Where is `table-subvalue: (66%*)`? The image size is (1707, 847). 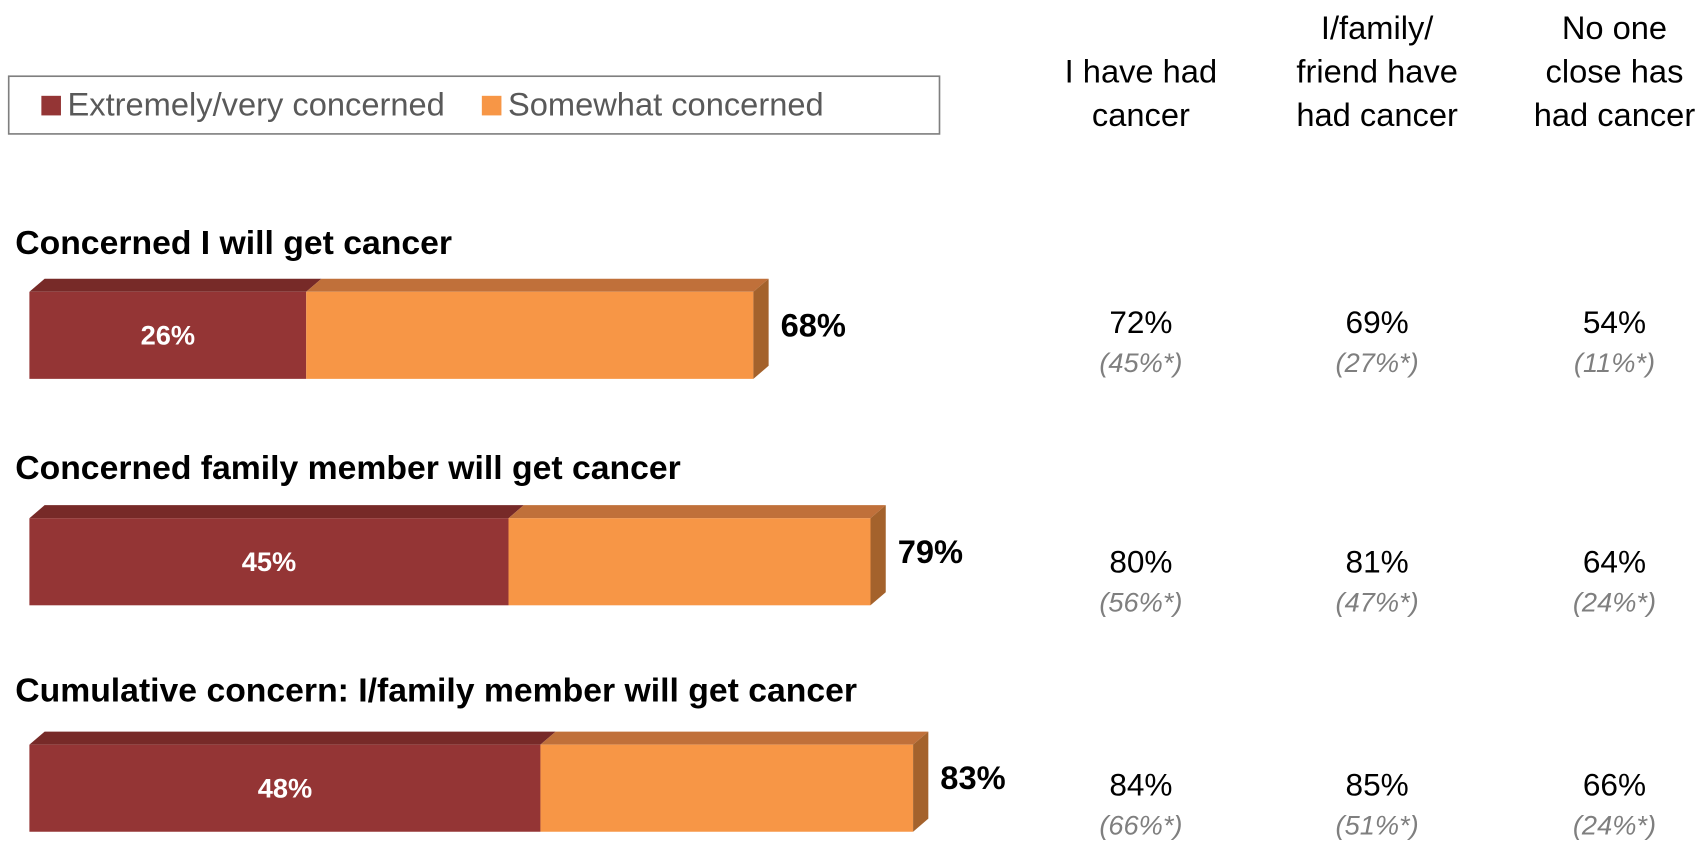
table-subvalue: (66%*) is located at coordinates (1140, 825).